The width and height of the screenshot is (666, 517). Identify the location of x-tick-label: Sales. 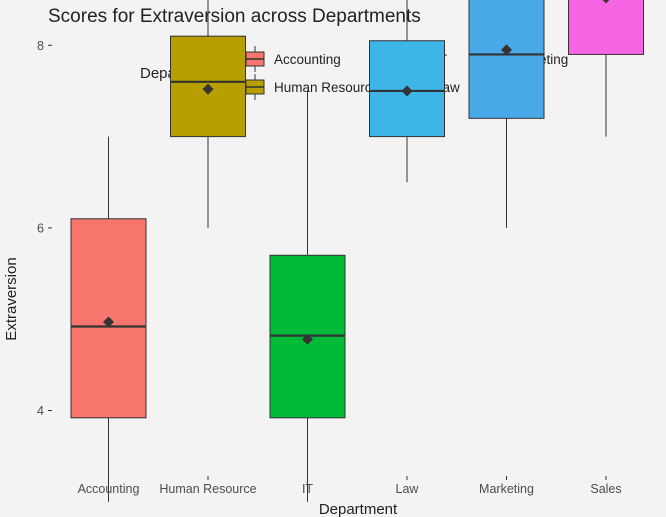
(605, 489).